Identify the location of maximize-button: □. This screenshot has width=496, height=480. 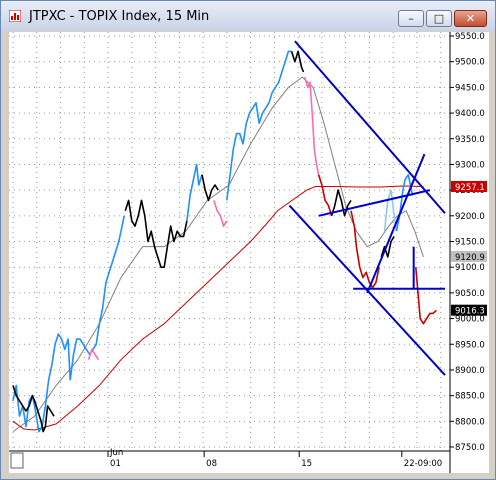
(439, 18).